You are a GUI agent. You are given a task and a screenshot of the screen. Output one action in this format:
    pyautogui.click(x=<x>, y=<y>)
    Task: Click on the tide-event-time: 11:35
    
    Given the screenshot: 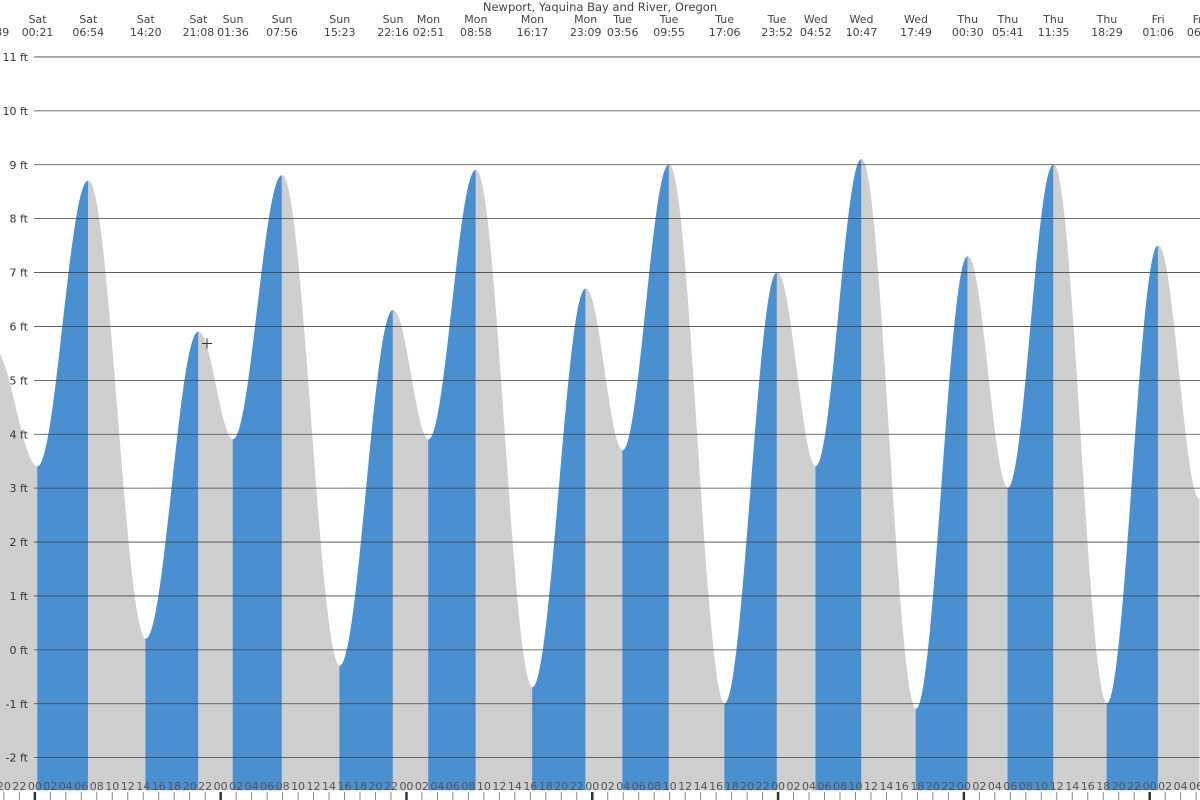 What is the action you would take?
    pyautogui.click(x=1054, y=32)
    